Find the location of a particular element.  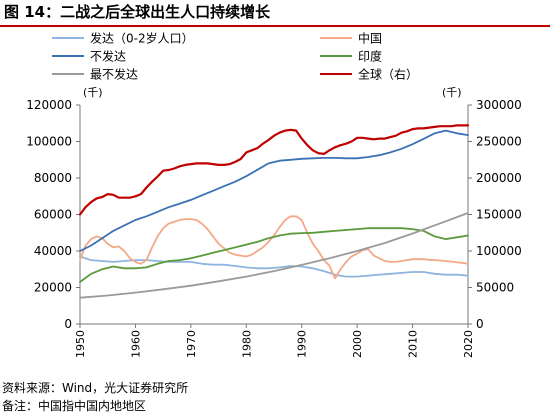

left-tick-label: 20000 is located at coordinates (53, 288).